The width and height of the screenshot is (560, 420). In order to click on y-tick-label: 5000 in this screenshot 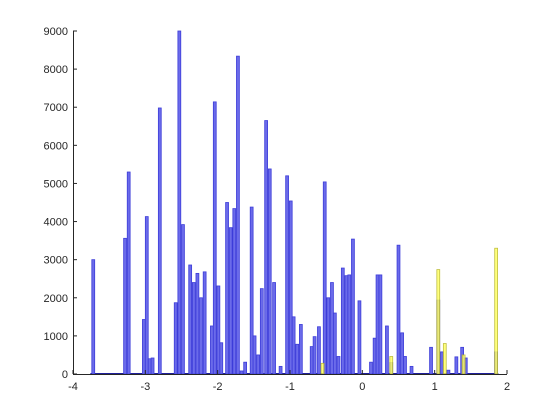, I will do `click(56, 184)`.